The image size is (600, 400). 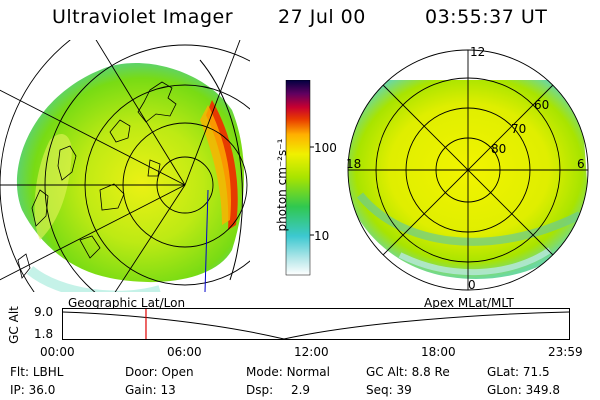 I want to click on mlat-label-80: 80, so click(x=499, y=149).